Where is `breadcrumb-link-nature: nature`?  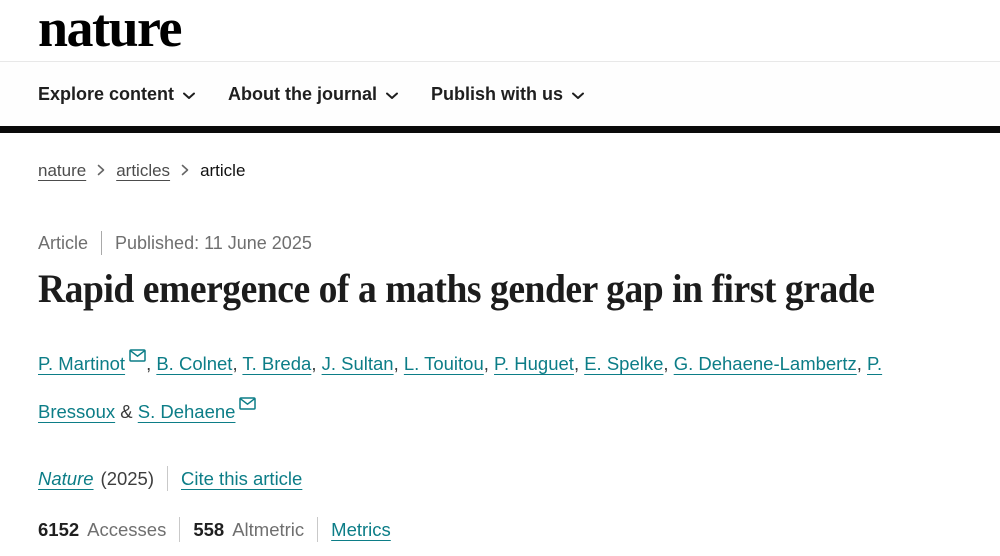 breadcrumb-link-nature: nature is located at coordinates (62, 170).